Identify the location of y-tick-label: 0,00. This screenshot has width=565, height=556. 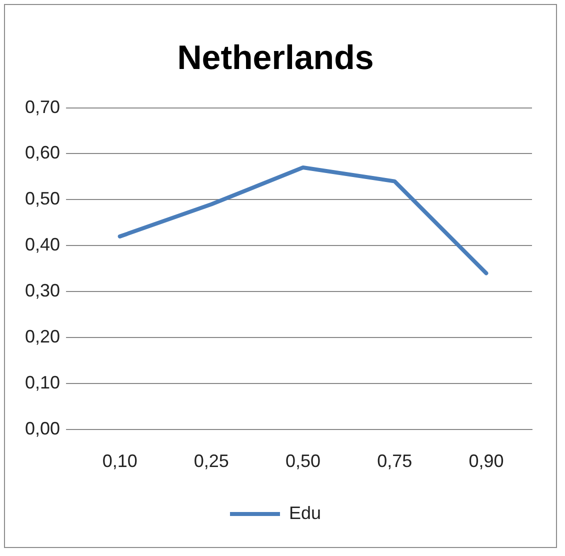
(42, 428).